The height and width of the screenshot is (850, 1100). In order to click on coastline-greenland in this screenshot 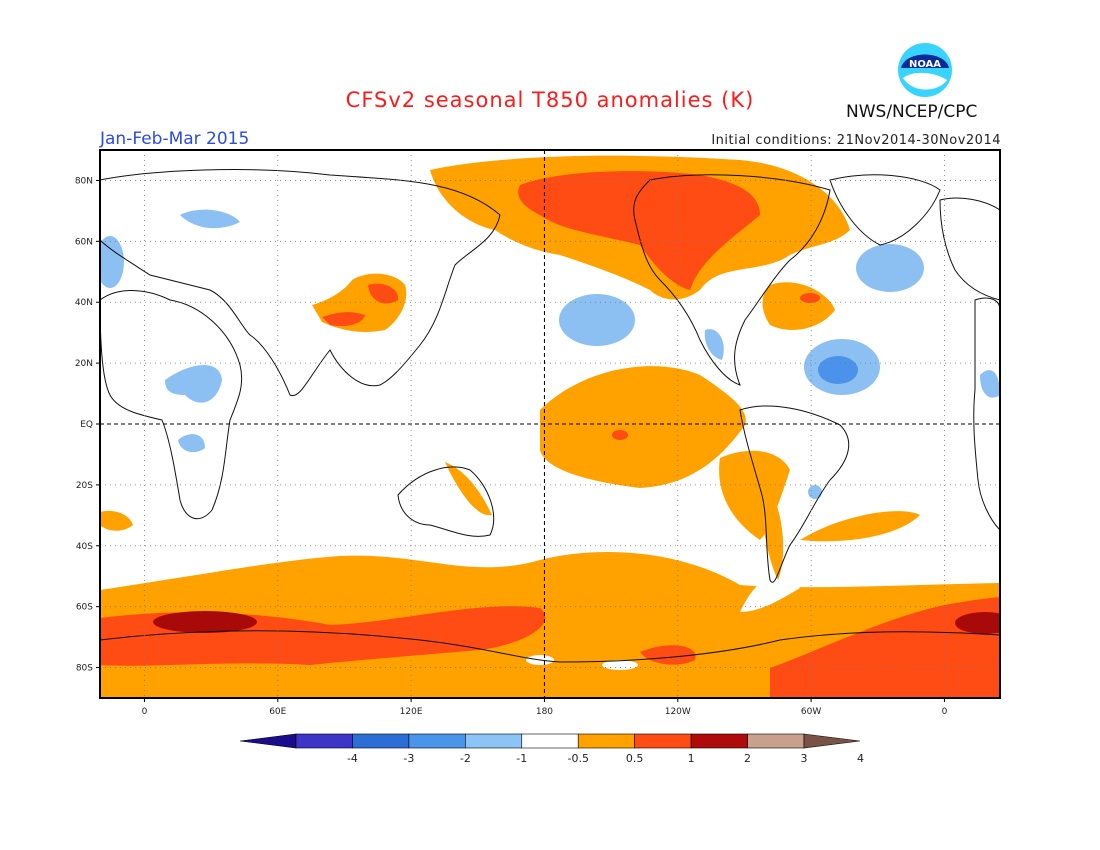, I will do `click(885, 210)`.